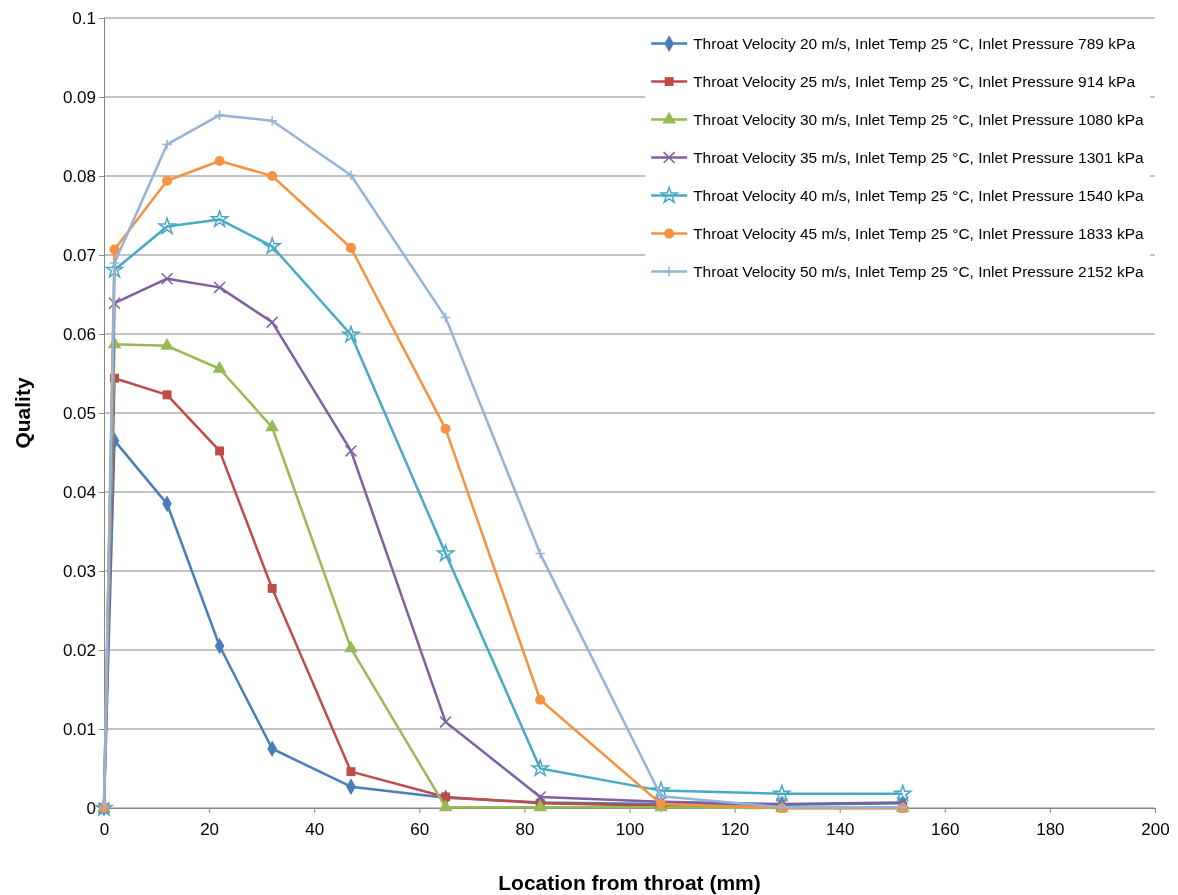 This screenshot has width=1178, height=895. What do you see at coordinates (914, 81) in the screenshot?
I see `legend-label: Throat Velocity 25 m/s, Inlet Temp 25 °C, Inlet Pressure 914 kPa` at bounding box center [914, 81].